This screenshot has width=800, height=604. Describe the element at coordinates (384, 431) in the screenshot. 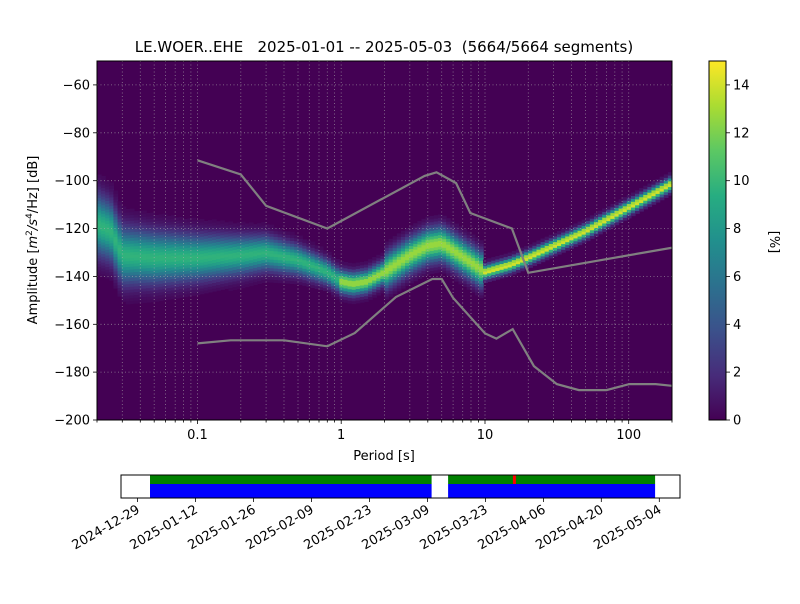

I see `x-axis-ticks: 0.1 1 10 100` at that location.